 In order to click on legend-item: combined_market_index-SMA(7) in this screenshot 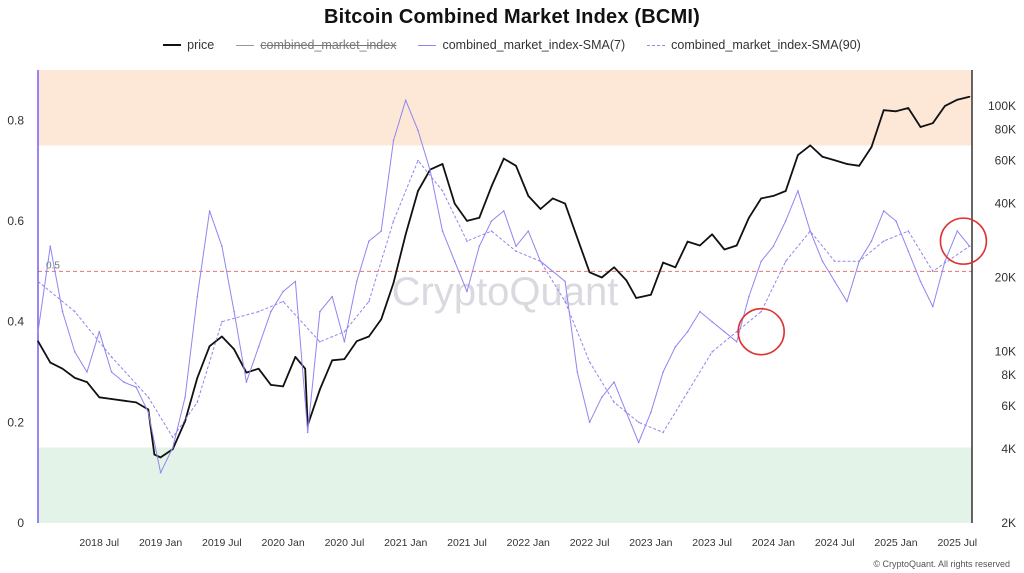, I will do `click(521, 45)`.